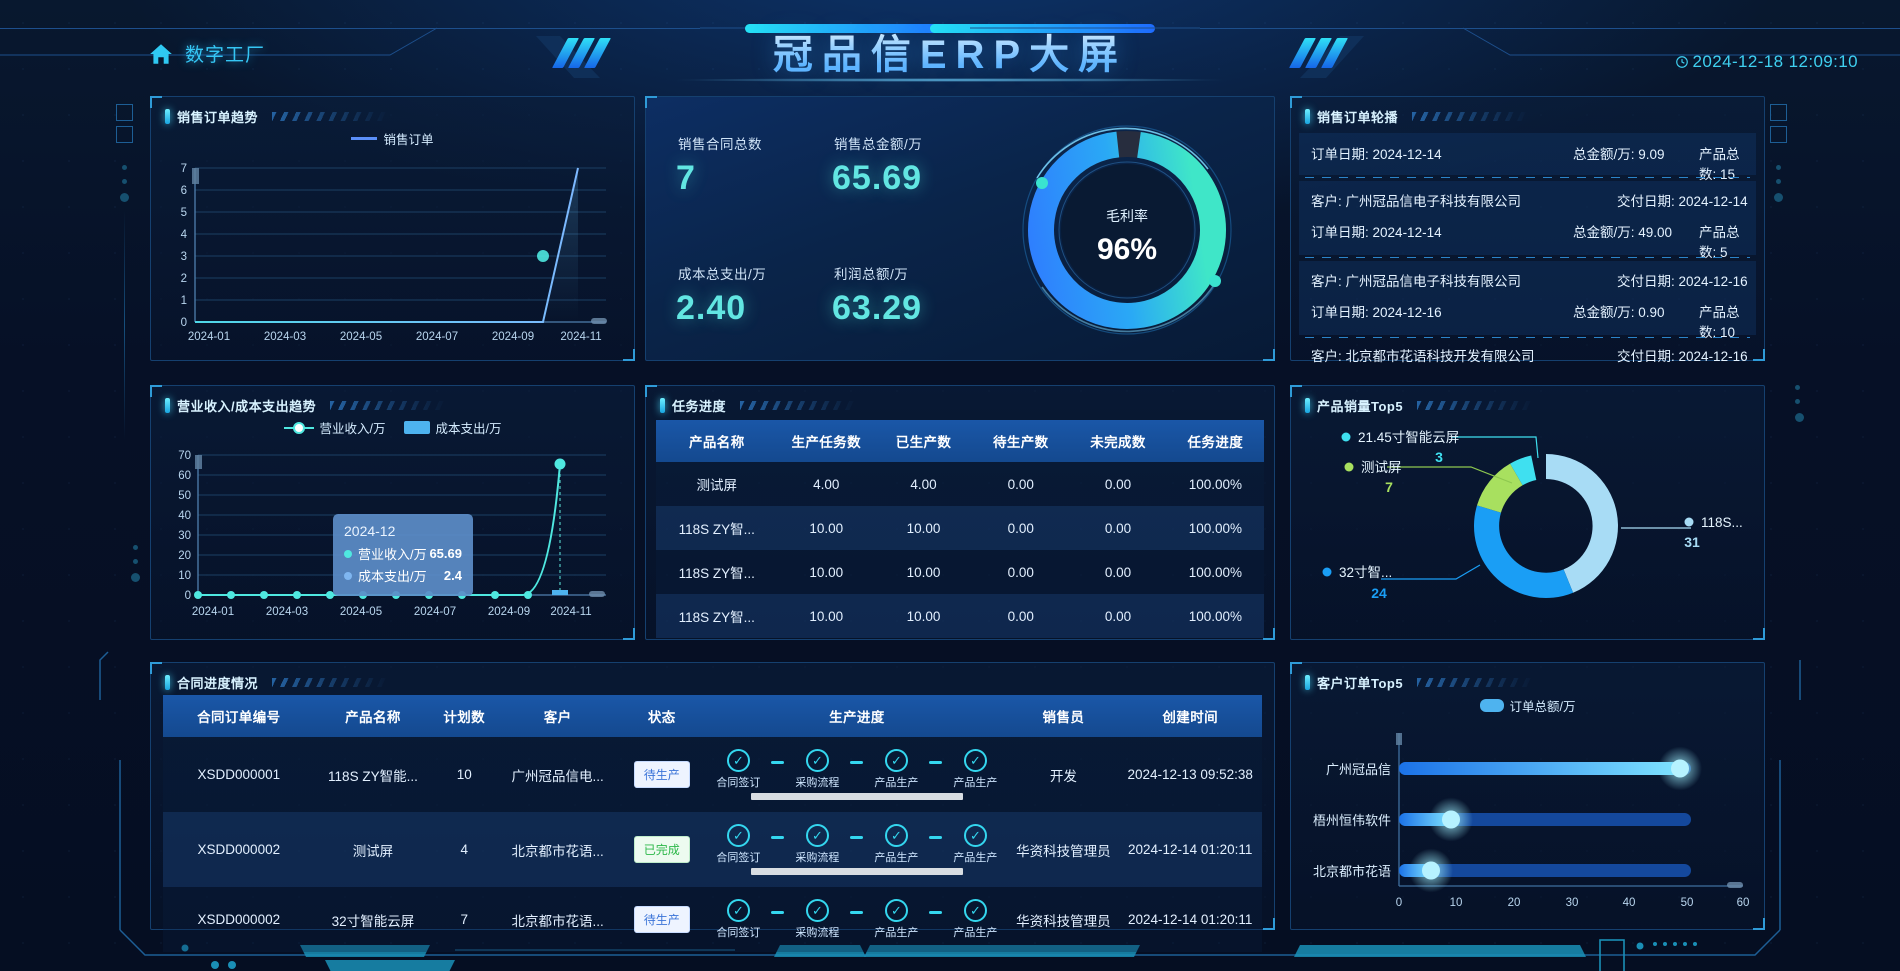 The height and width of the screenshot is (971, 1900). What do you see at coordinates (1531, 821) in the screenshot?
I see `customer-order-bar-chart: 广州冠品信 梧州恒伟软件 北京都市花语 0 10 20 30 40 50 60` at bounding box center [1531, 821].